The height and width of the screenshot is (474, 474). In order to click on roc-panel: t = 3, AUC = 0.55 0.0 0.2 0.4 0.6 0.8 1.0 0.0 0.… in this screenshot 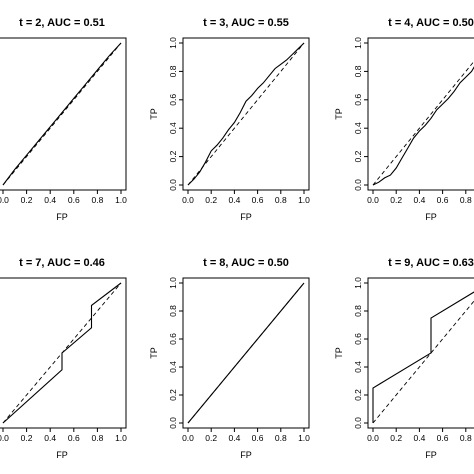, I will do `click(229, 119)`.